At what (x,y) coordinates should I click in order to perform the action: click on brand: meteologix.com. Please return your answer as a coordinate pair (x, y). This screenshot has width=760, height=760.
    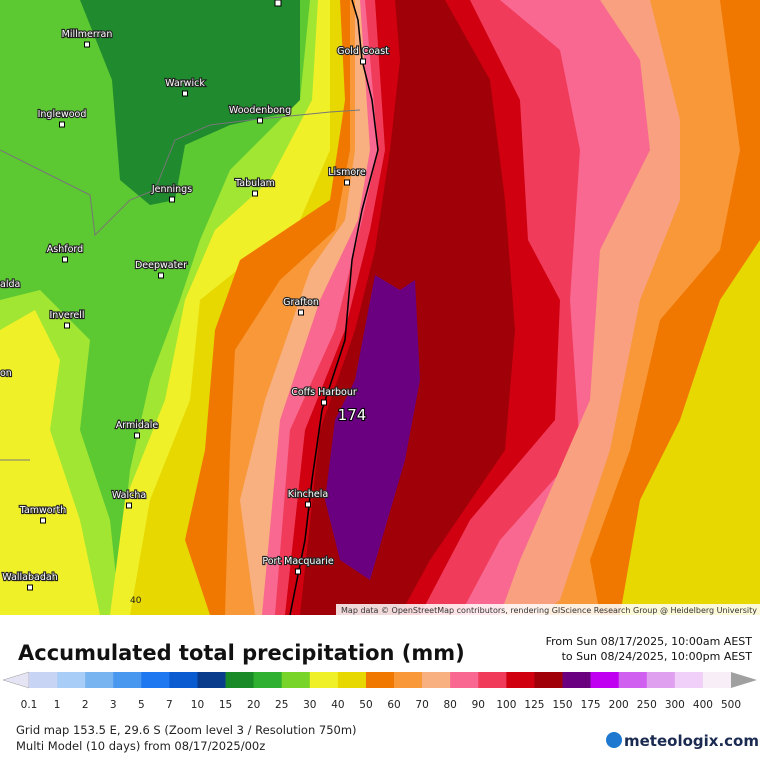
    Looking at the image, I should click on (691, 741).